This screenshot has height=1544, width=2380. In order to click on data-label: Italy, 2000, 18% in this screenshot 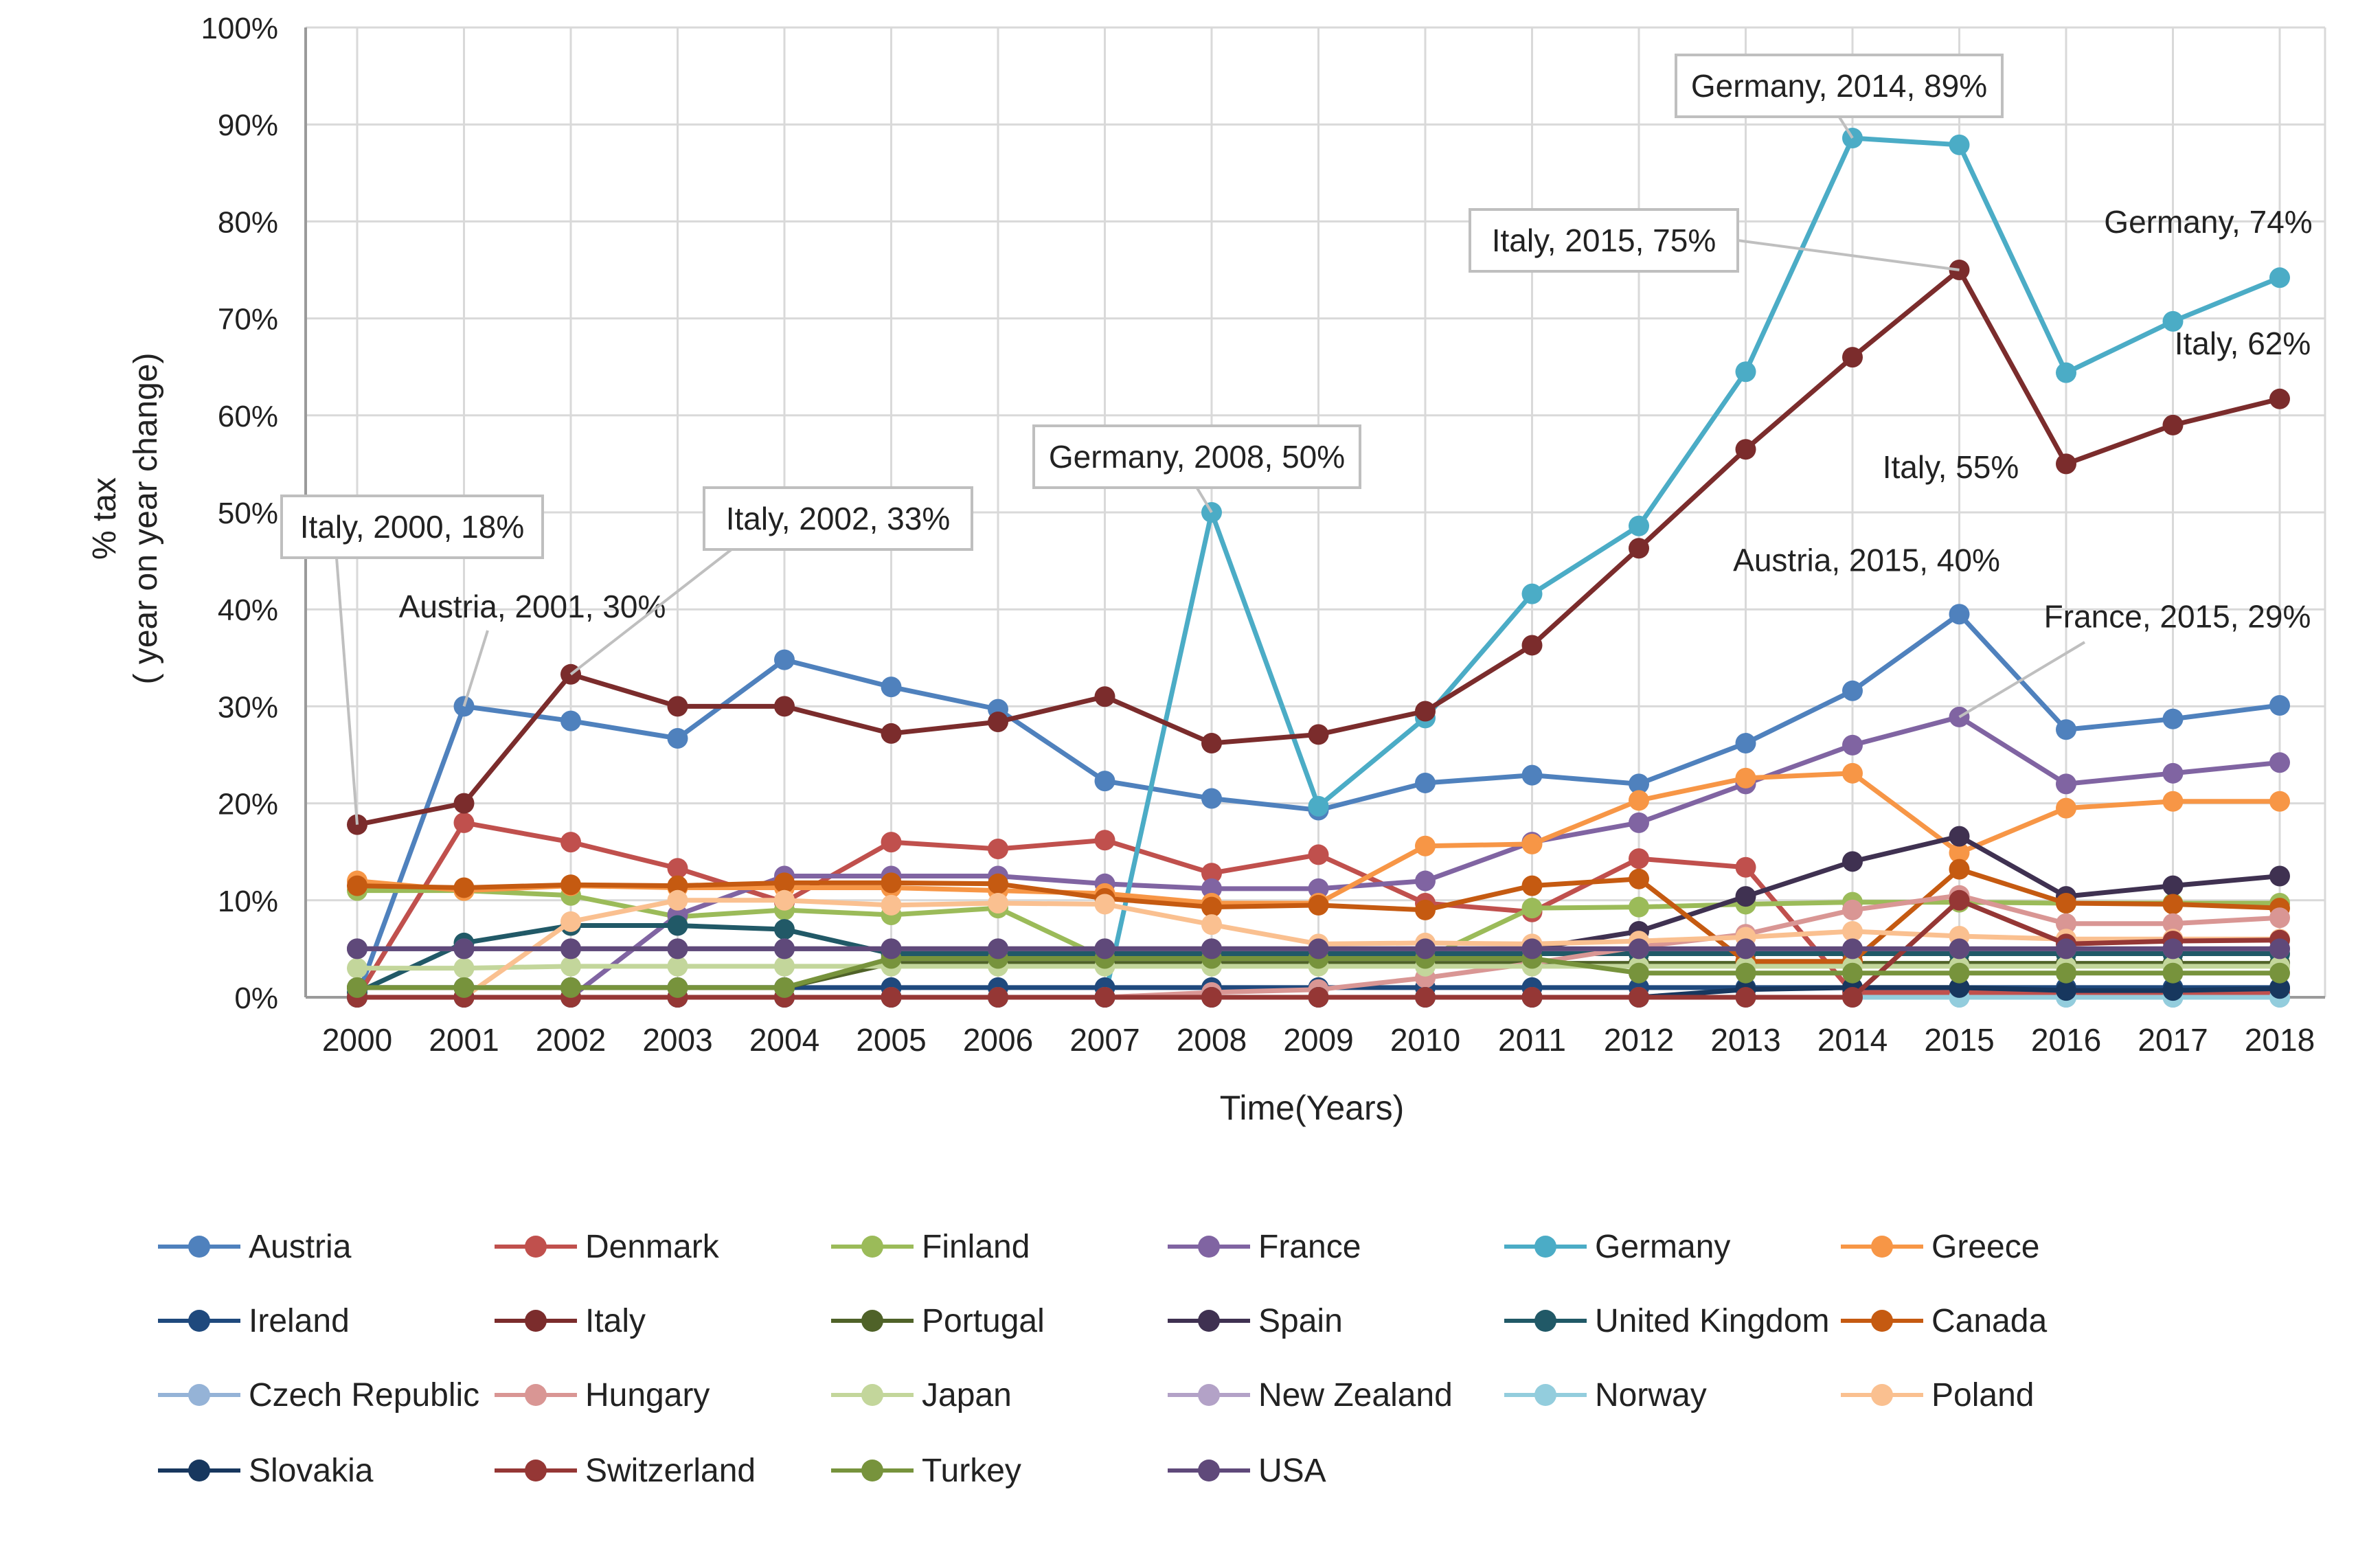, I will do `click(412, 660)`.